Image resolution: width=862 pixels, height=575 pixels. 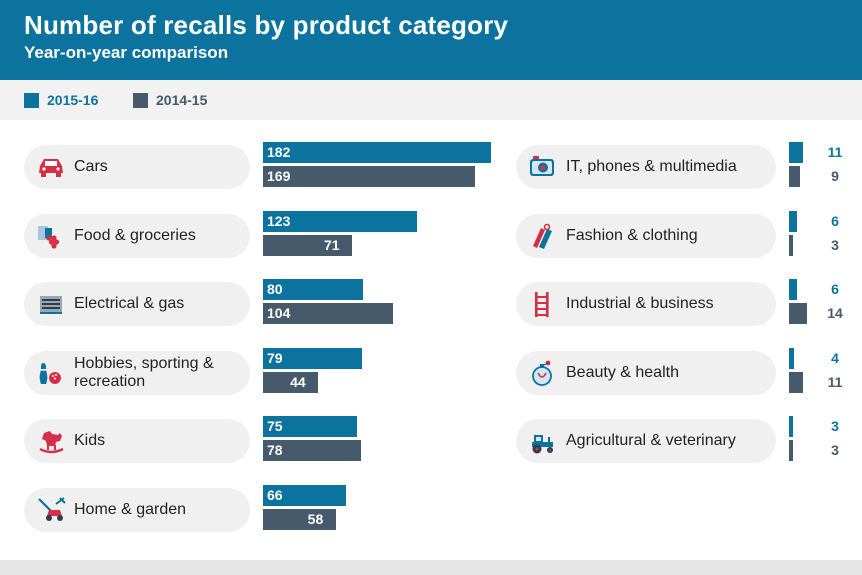 I want to click on category-row-it-phones-and-multimedia: IT, phones & multimedia 11 9, so click(x=431, y=166).